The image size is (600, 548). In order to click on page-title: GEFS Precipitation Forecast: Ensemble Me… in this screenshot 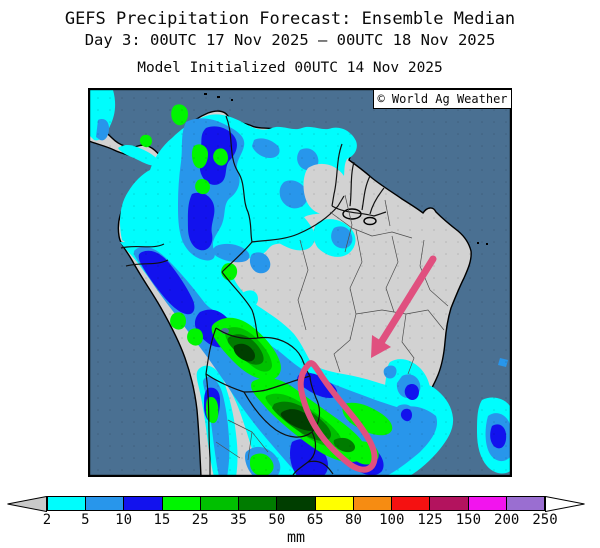, I will do `click(290, 19)`.